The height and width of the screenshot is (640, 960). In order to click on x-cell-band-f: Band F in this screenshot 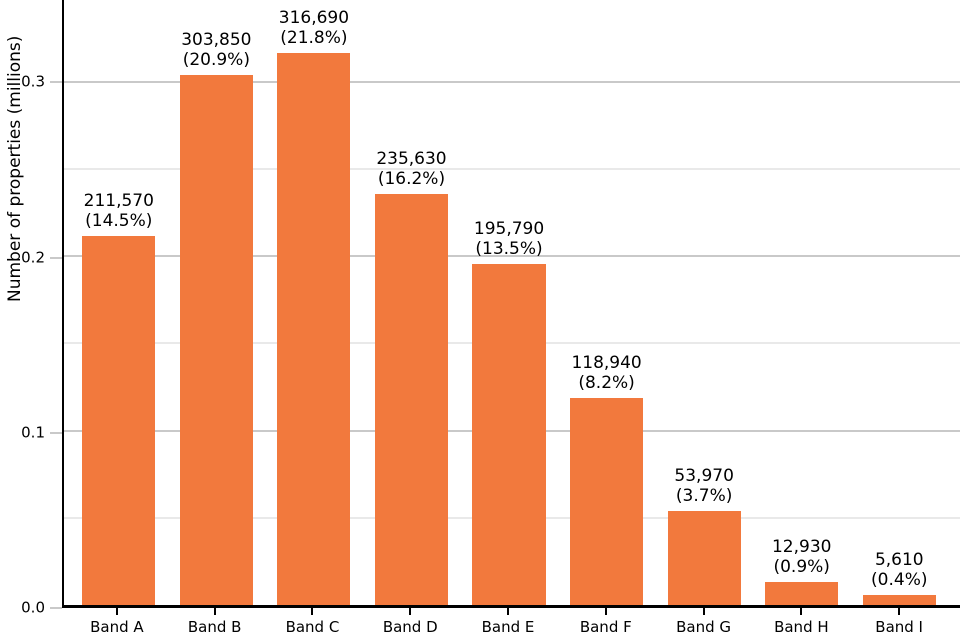, I will do `click(606, 622)`.